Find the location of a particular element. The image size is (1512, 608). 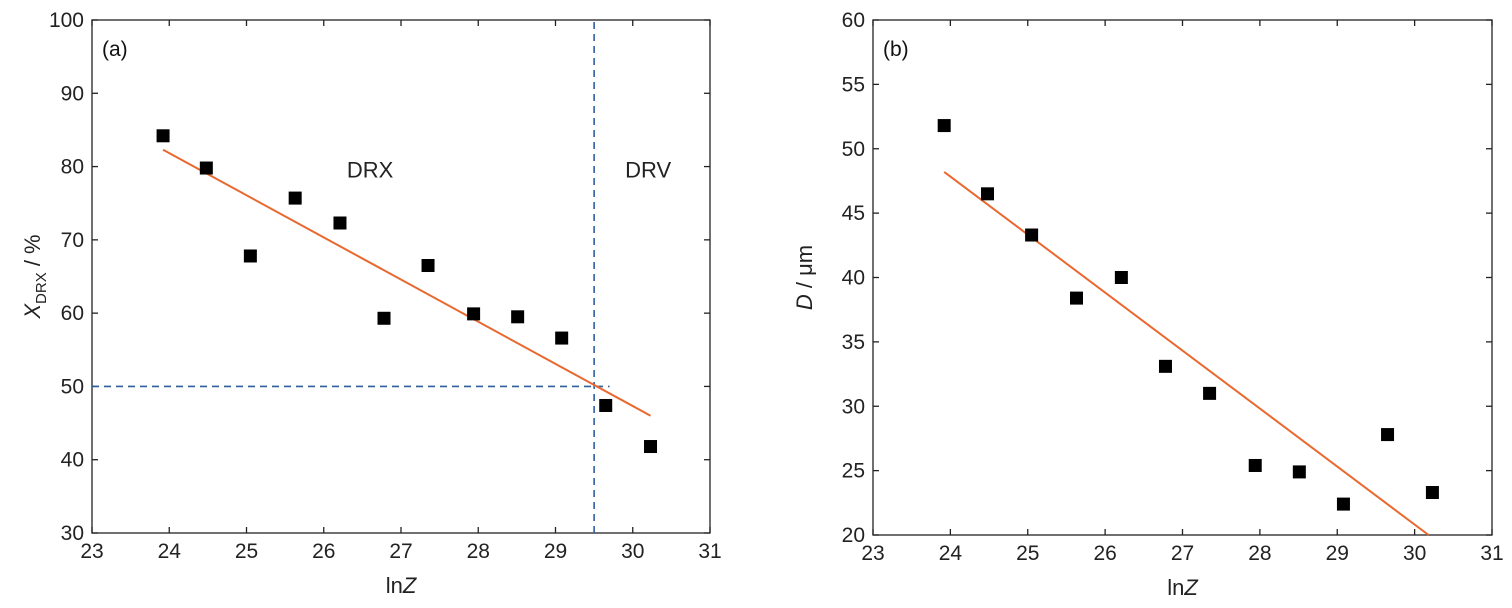

y-tick-label: 80 is located at coordinates (72, 167).